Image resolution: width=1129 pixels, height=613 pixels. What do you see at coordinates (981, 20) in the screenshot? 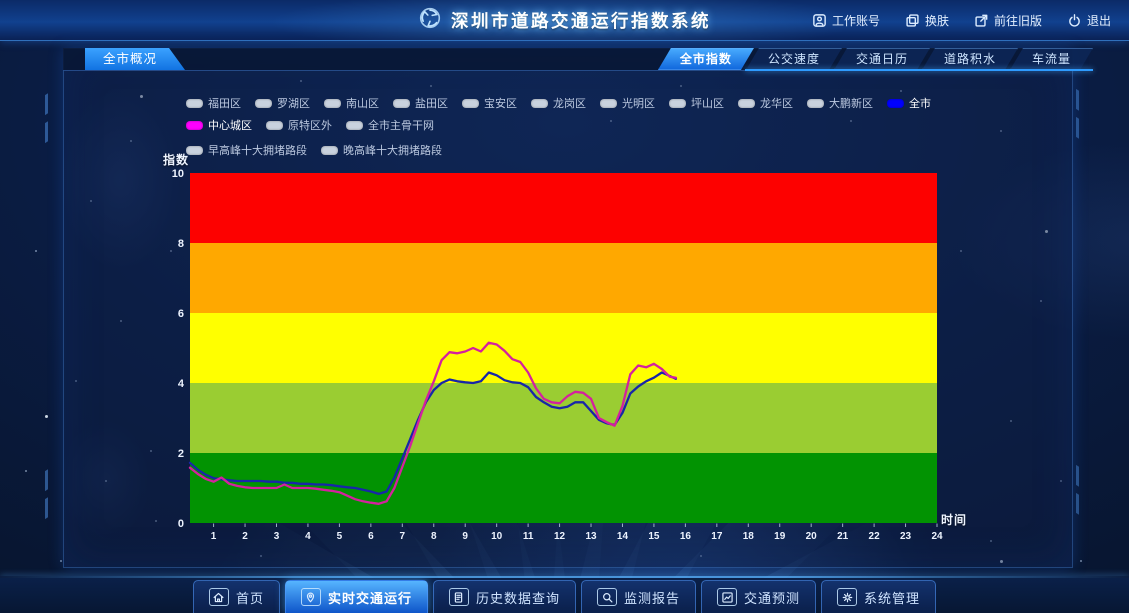
I see `external-link-icon` at bounding box center [981, 20].